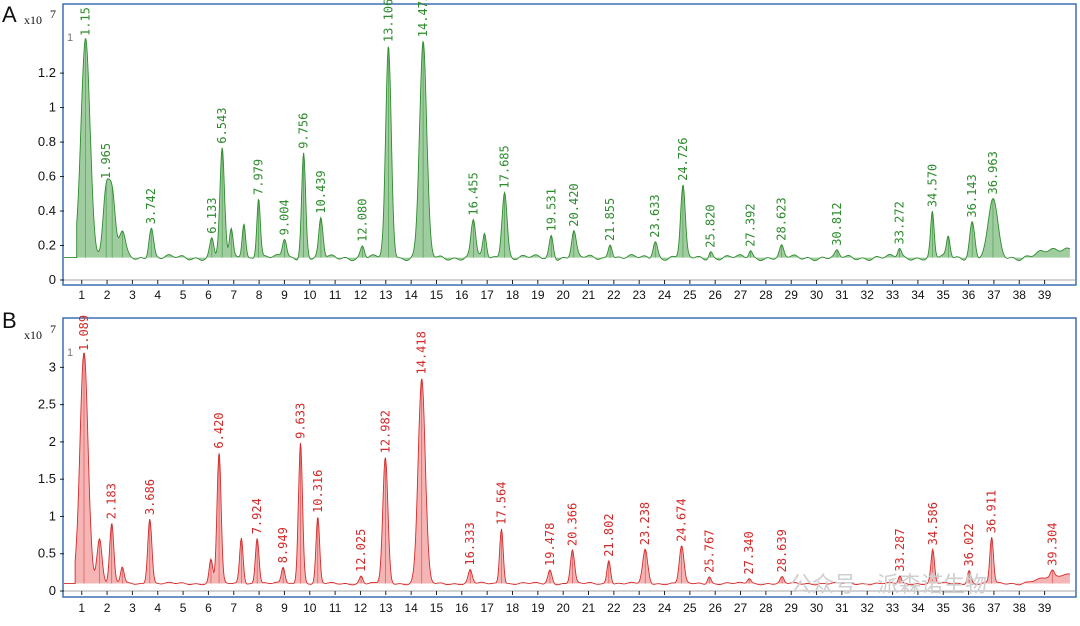 Image resolution: width=1080 pixels, height=626 pixels. Describe the element at coordinates (47, 72) in the screenshot. I see `panel-a-y-tick-label: 1.2` at that location.